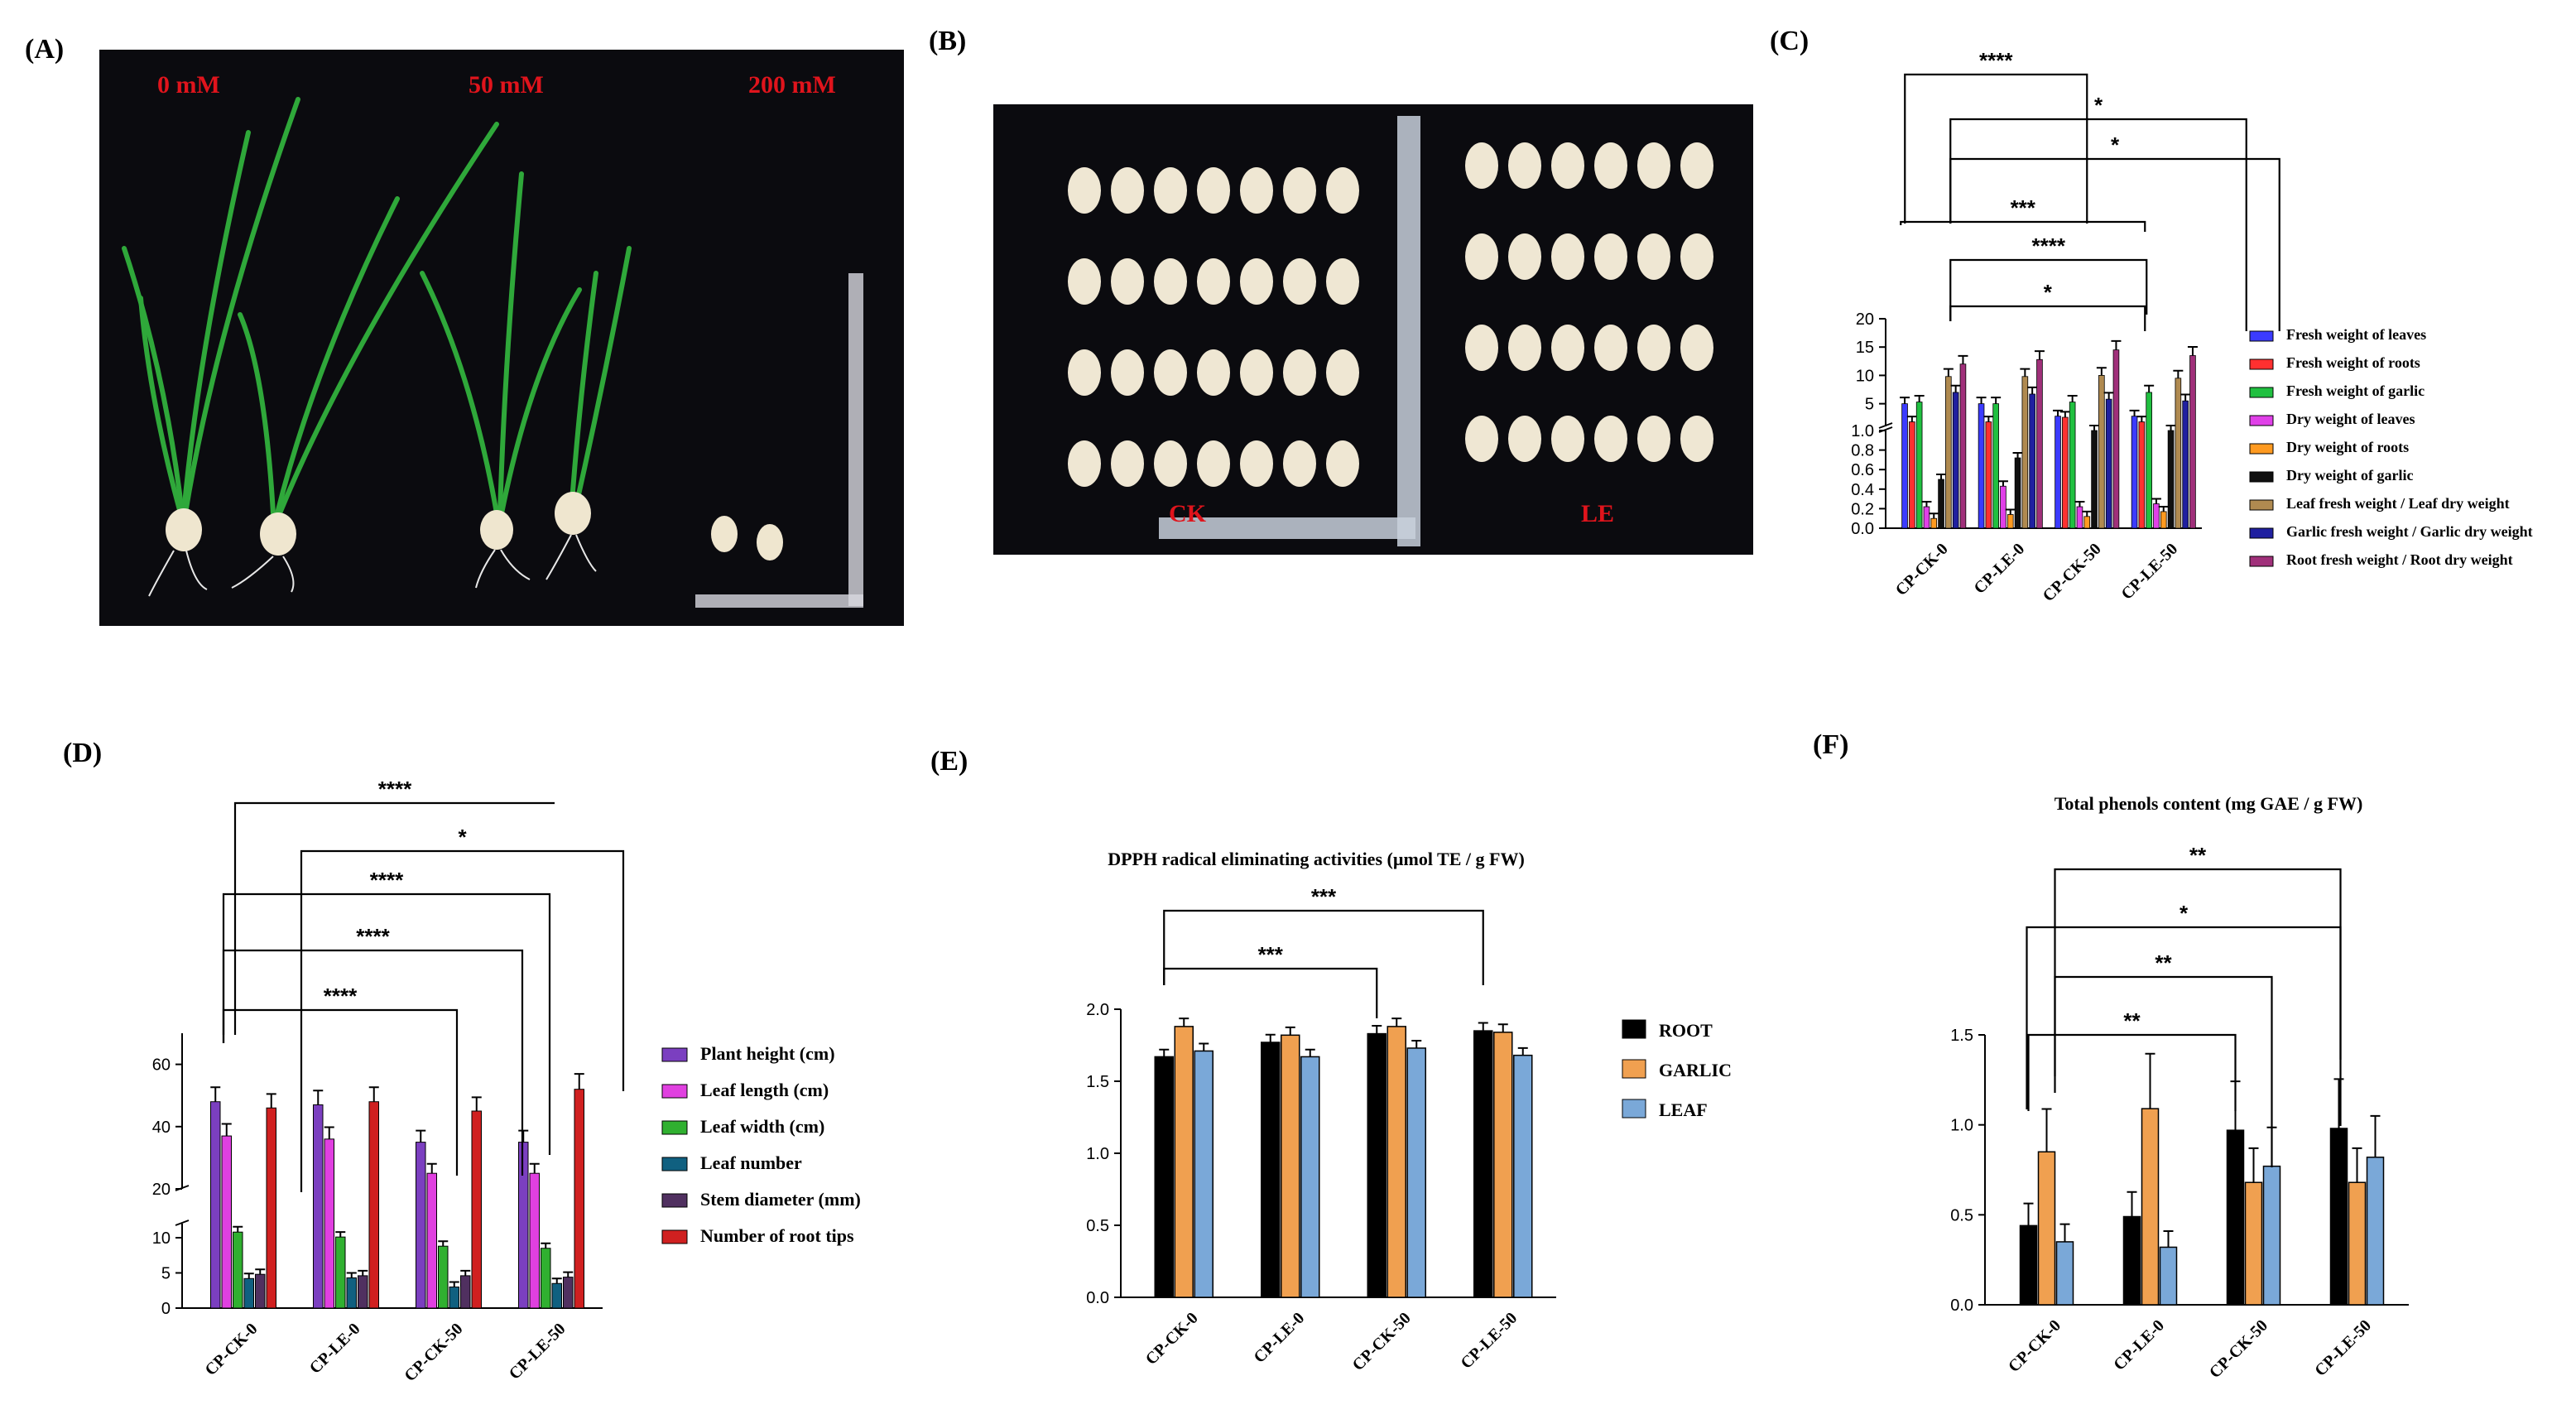 The height and width of the screenshot is (1424, 2576). I want to click on bar-leaf-length-cm--cp-le-0, so click(329, 1223).